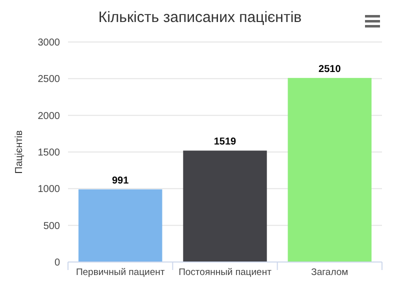 The width and height of the screenshot is (400, 289). What do you see at coordinates (329, 272) in the screenshot?
I see `x-tick-label: Загалом` at bounding box center [329, 272].